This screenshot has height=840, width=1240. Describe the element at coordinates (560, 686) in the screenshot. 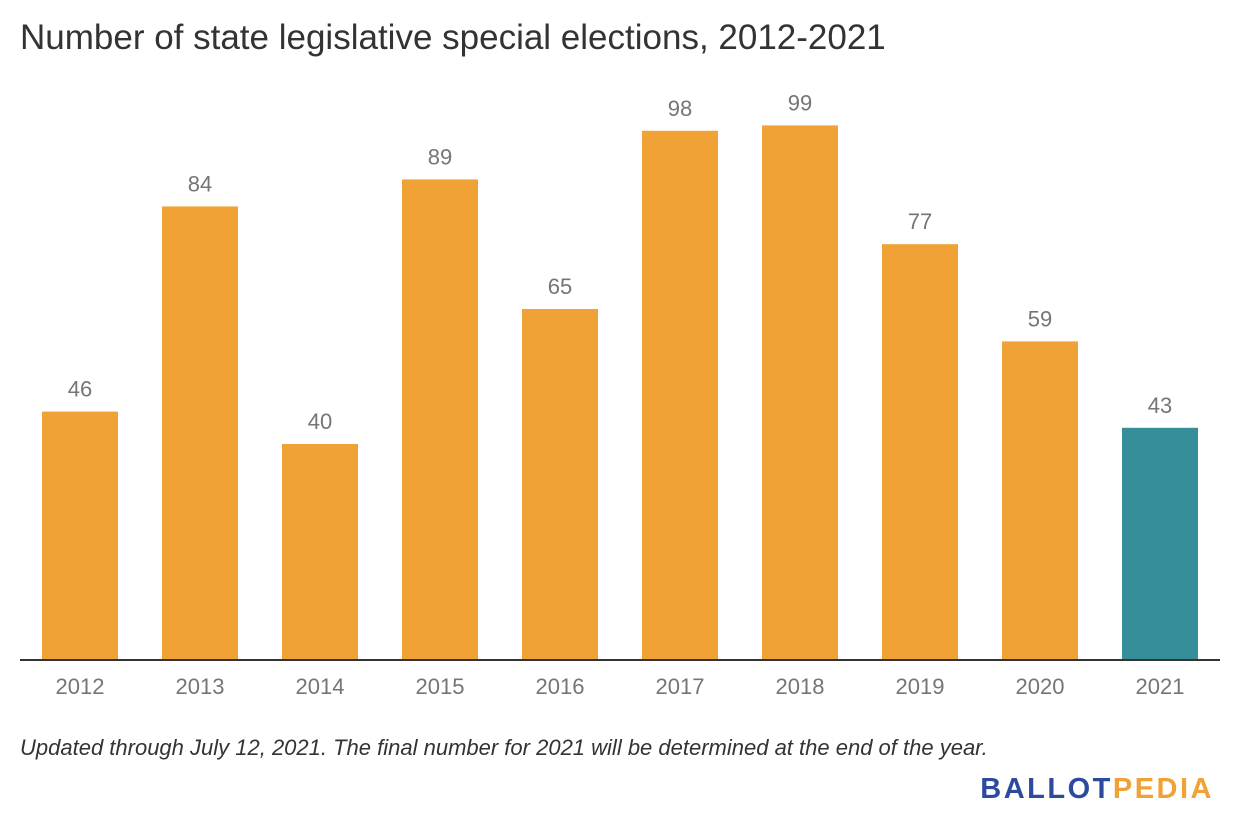

I see `x-tick-label-2016: 2016` at that location.